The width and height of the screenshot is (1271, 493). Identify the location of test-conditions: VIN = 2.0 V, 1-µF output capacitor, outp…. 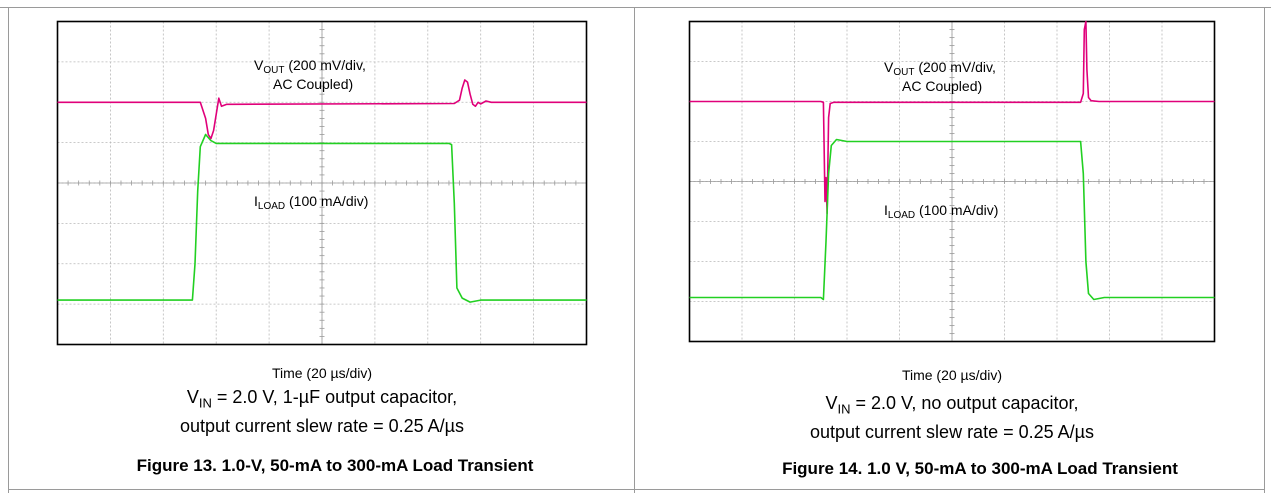
(322, 411).